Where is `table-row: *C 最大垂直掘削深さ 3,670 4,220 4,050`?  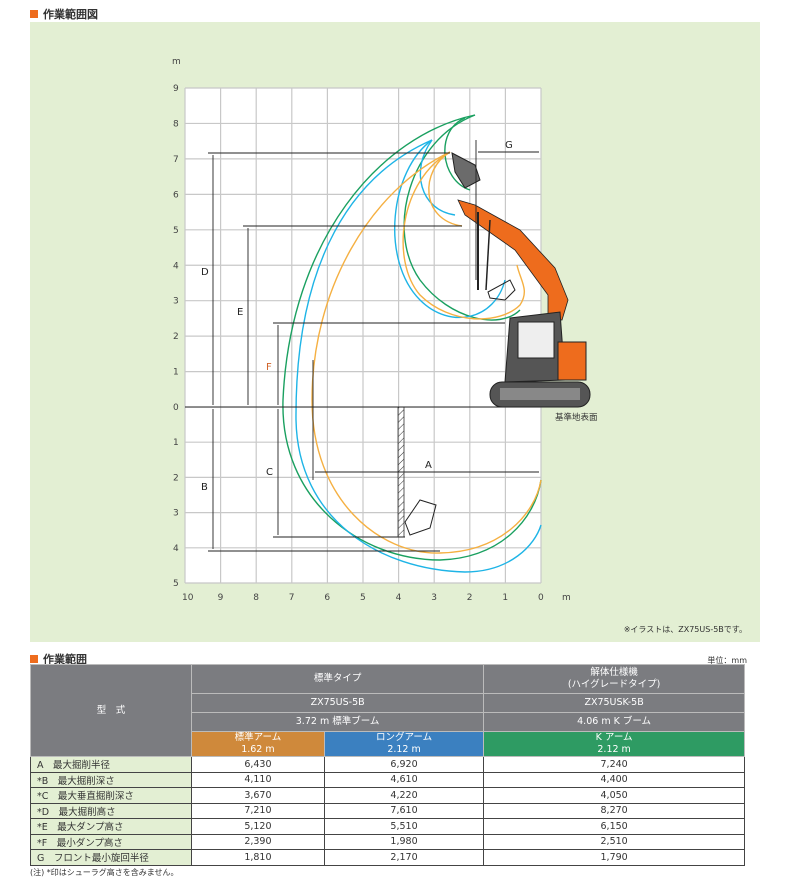
table-row: *C 最大垂直掘削深さ 3,670 4,220 4,050 is located at coordinates (387, 795).